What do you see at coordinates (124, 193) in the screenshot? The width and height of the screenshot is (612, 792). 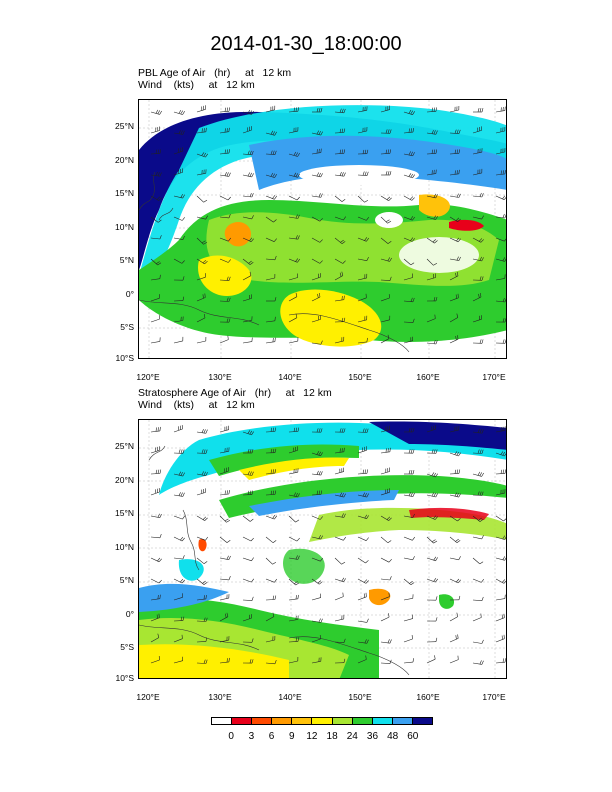 I see `lat-tick-label: 15°N` at bounding box center [124, 193].